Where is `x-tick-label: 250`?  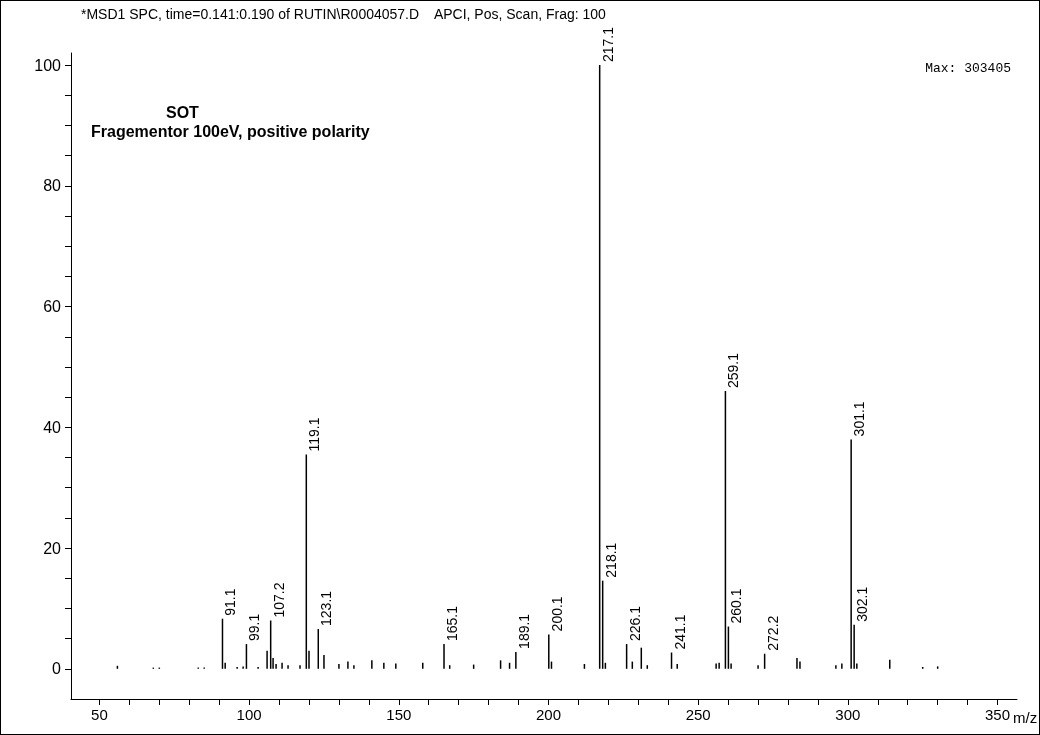
x-tick-label: 250 is located at coordinates (698, 714).